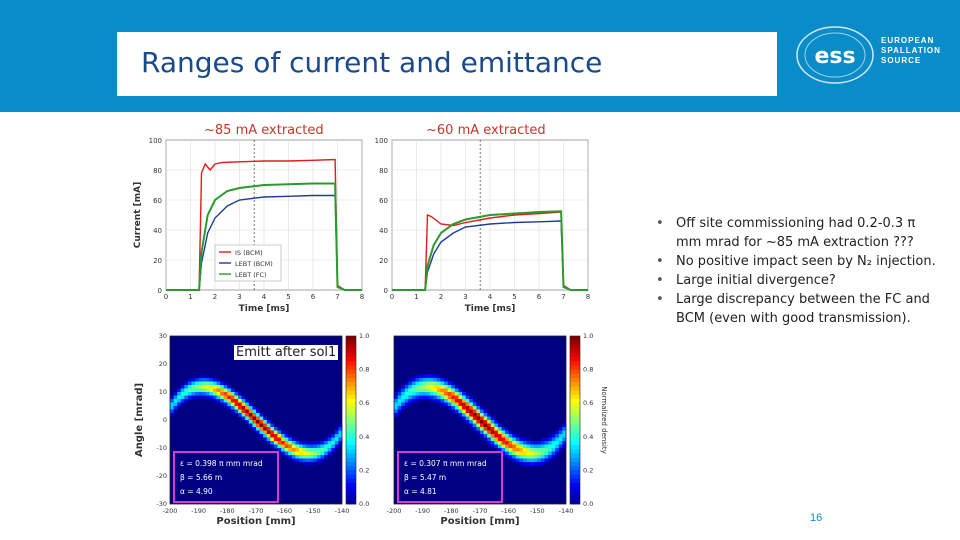 The width and height of the screenshot is (960, 540). What do you see at coordinates (157, 261) in the screenshot?
I see `y-tick-label: 20` at bounding box center [157, 261].